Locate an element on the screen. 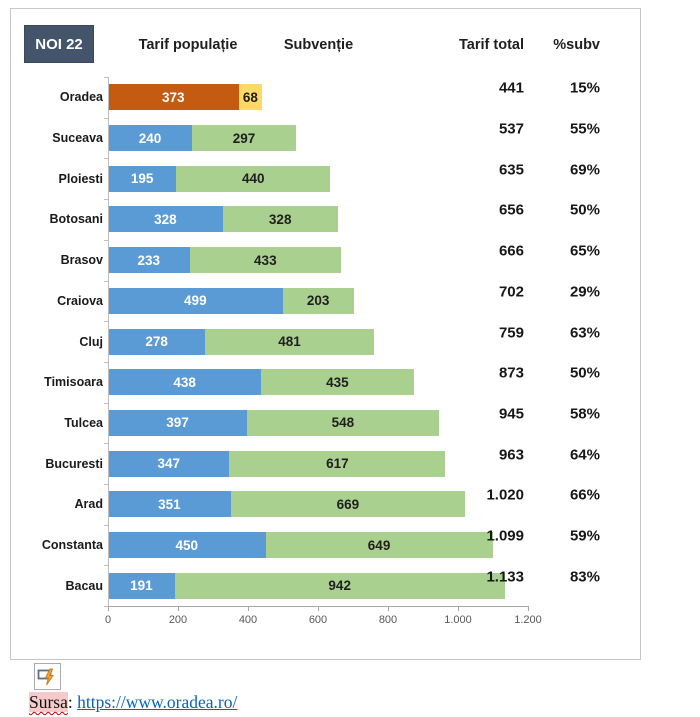 This screenshot has height=717, width=700. pct-subv-value: 58% is located at coordinates (584, 414).